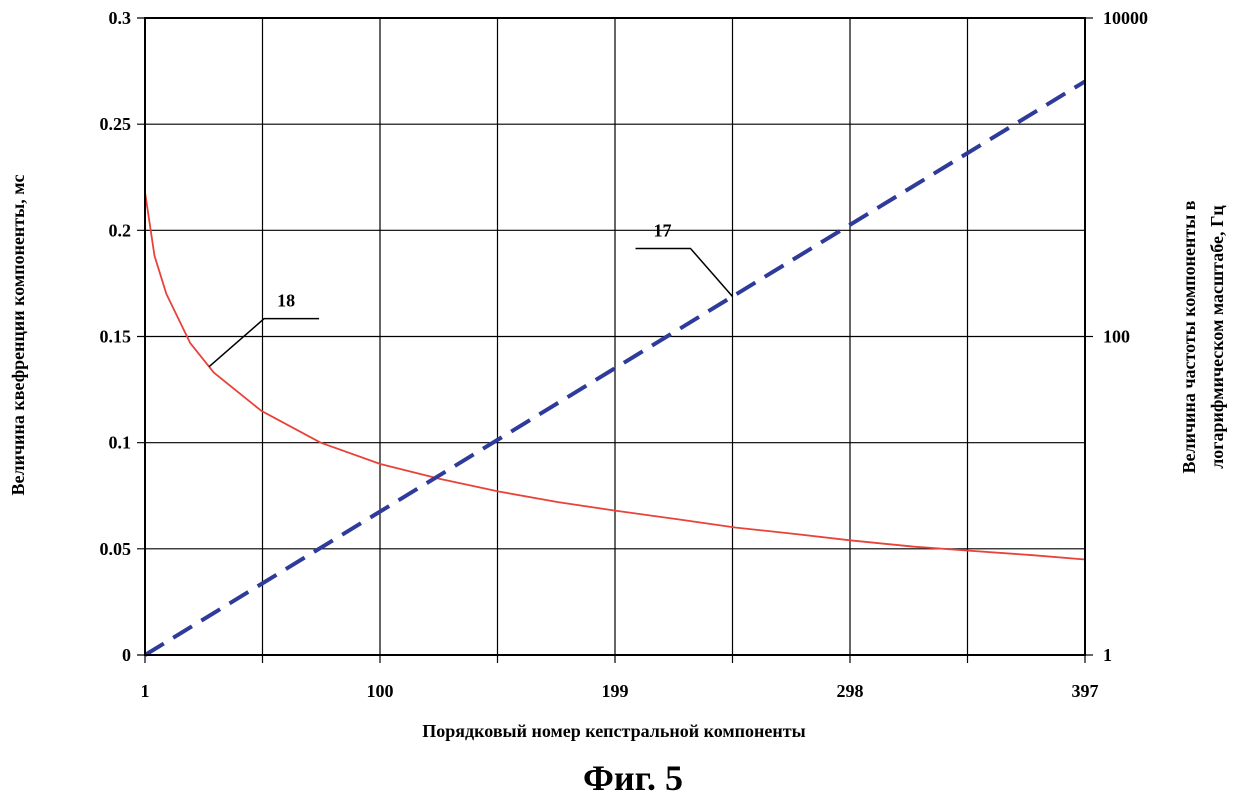 The width and height of the screenshot is (1244, 802). I want to click on y-left-tick-label: 0, so click(126, 655).